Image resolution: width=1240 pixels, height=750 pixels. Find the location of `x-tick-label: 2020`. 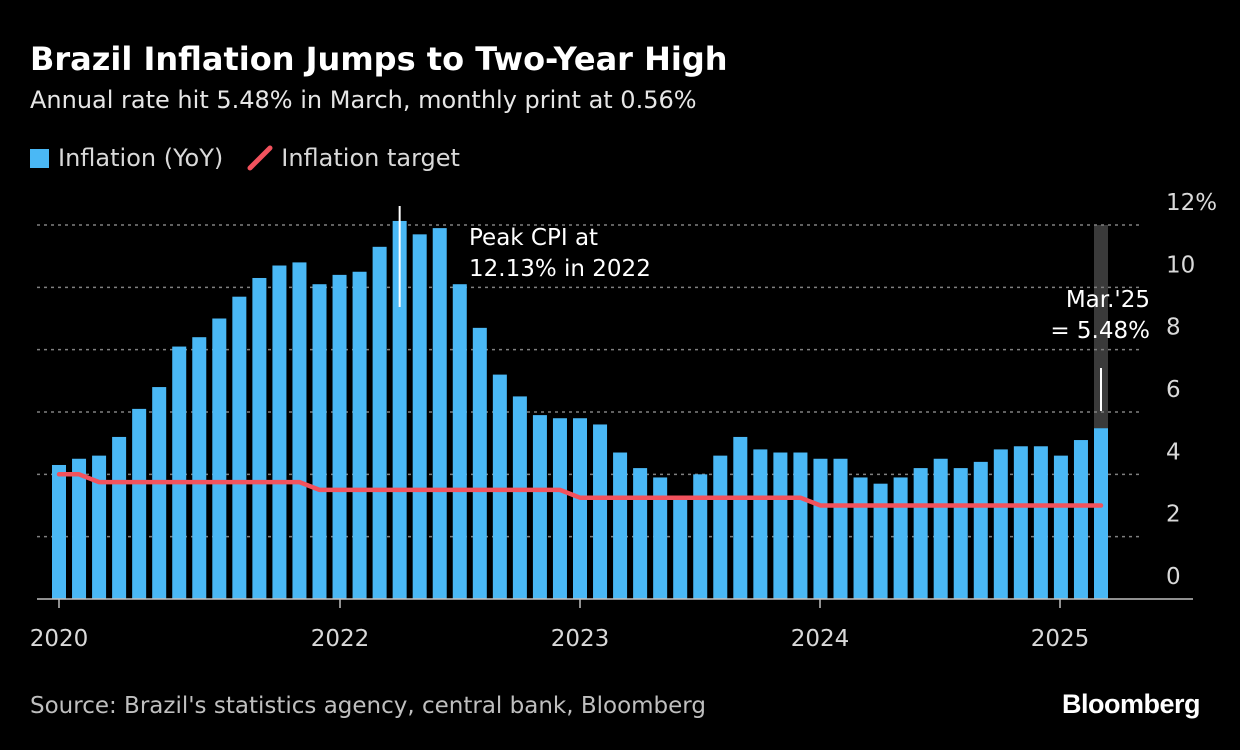

x-tick-label: 2020 is located at coordinates (59, 639).